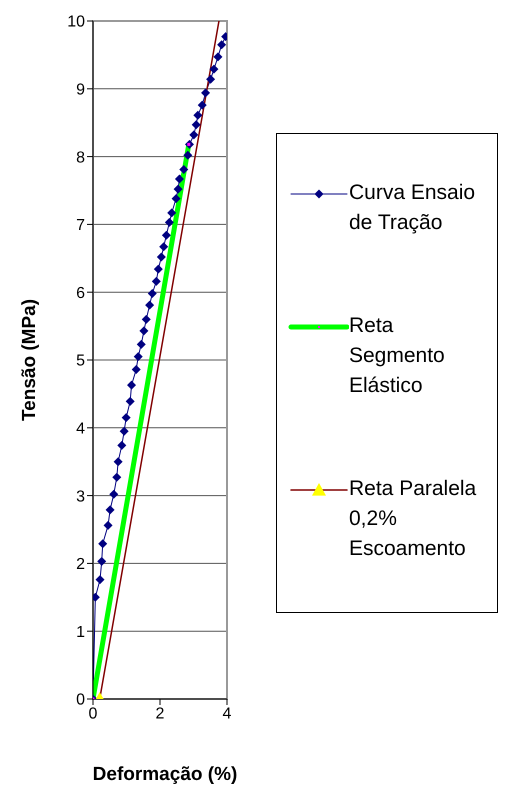 The height and width of the screenshot is (794, 505). I want to click on y-tick-label: 6, so click(81, 293).